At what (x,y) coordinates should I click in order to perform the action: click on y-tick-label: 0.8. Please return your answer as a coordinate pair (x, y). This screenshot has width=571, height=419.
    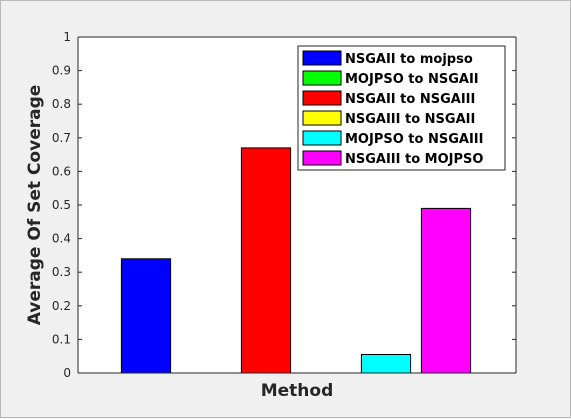
    Looking at the image, I should click on (61, 104).